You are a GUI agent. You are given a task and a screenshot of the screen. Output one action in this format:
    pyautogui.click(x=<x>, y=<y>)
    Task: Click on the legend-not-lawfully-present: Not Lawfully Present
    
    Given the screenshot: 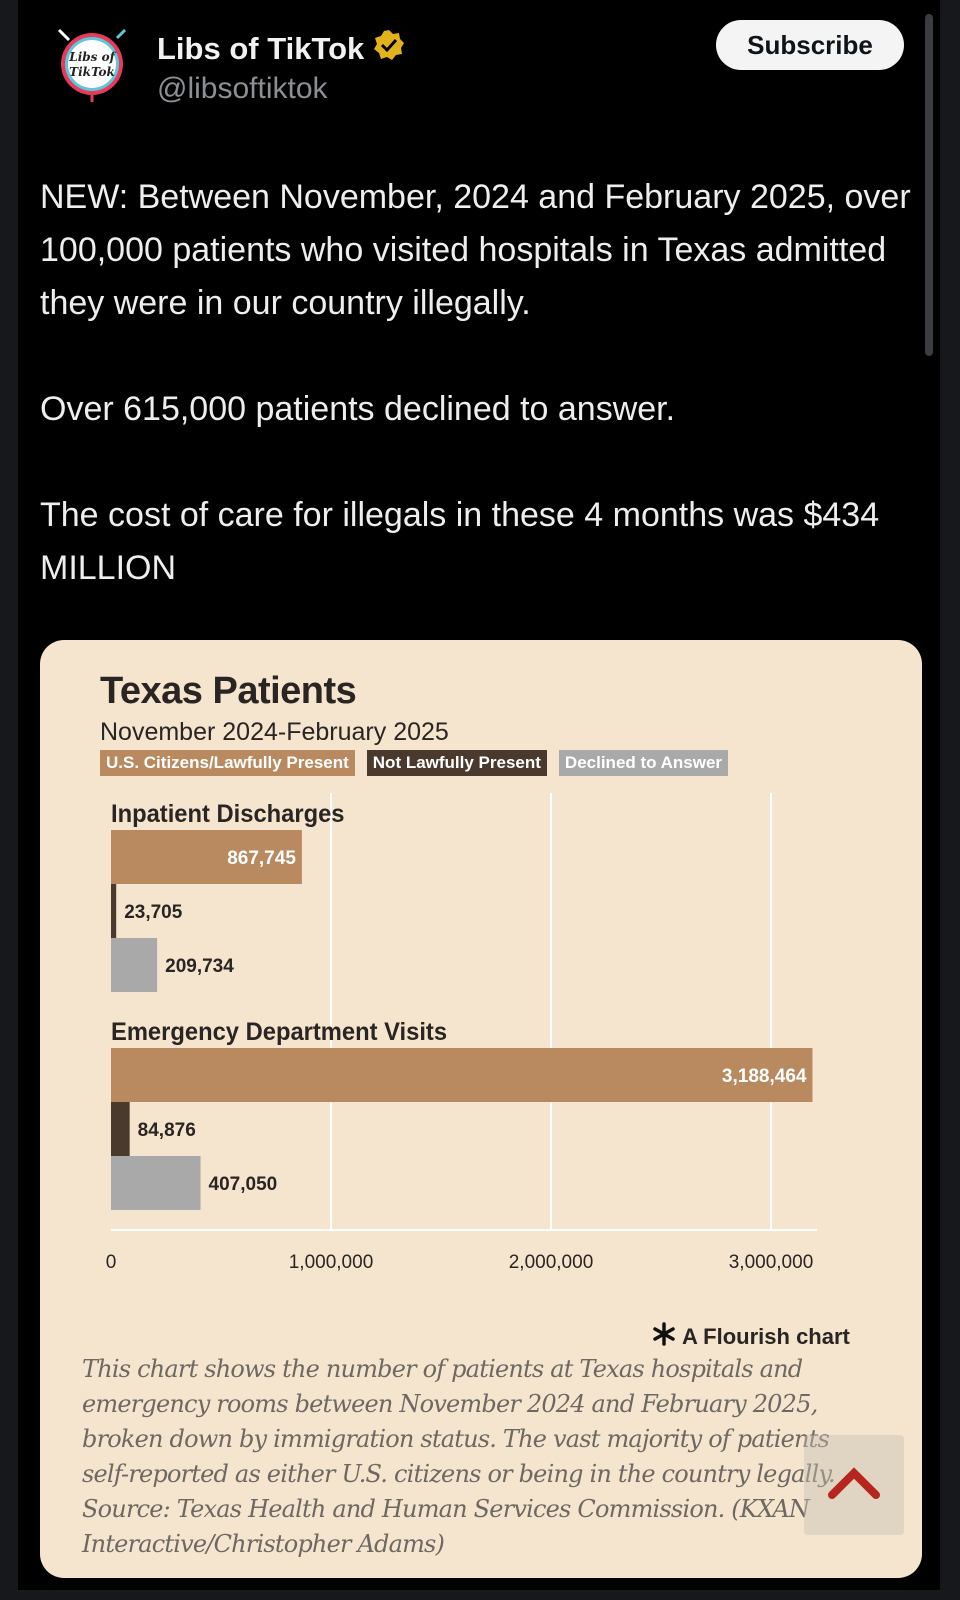 What is the action you would take?
    pyautogui.click(x=456, y=763)
    